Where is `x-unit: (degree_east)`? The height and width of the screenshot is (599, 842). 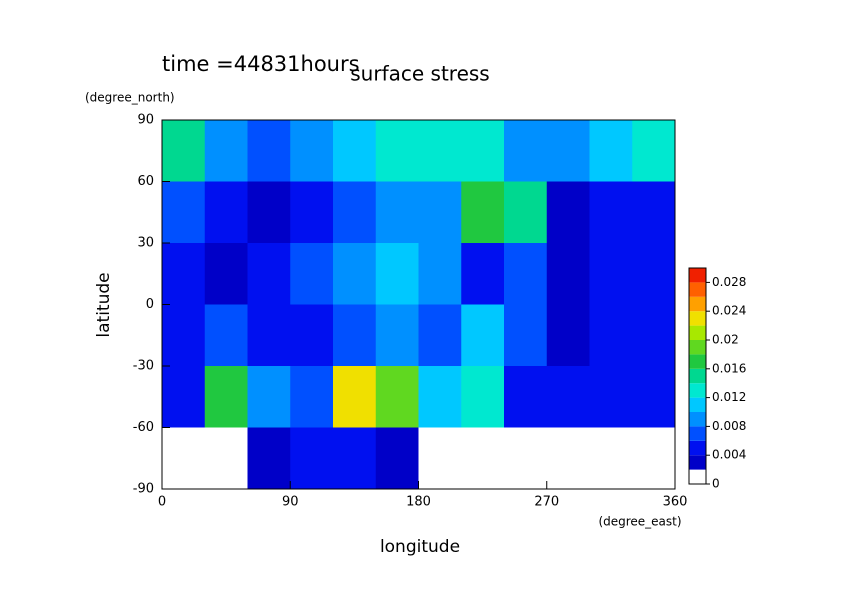 x-unit: (degree_east) is located at coordinates (639, 522).